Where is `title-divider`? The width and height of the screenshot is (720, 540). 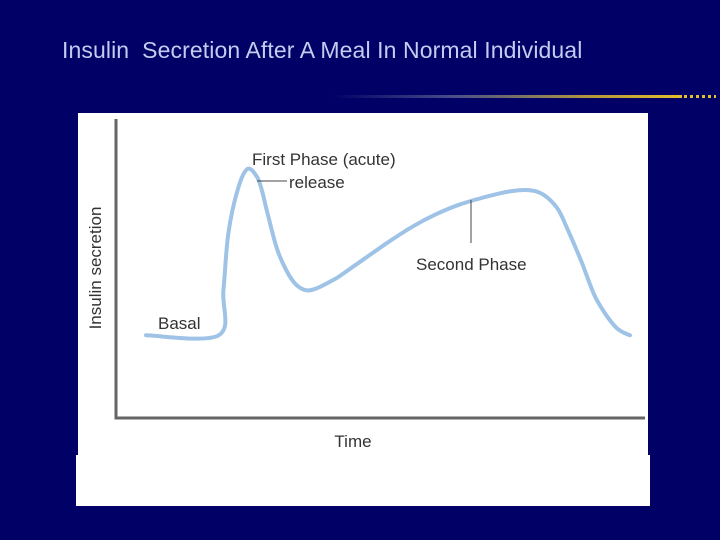 title-divider is located at coordinates (507, 96).